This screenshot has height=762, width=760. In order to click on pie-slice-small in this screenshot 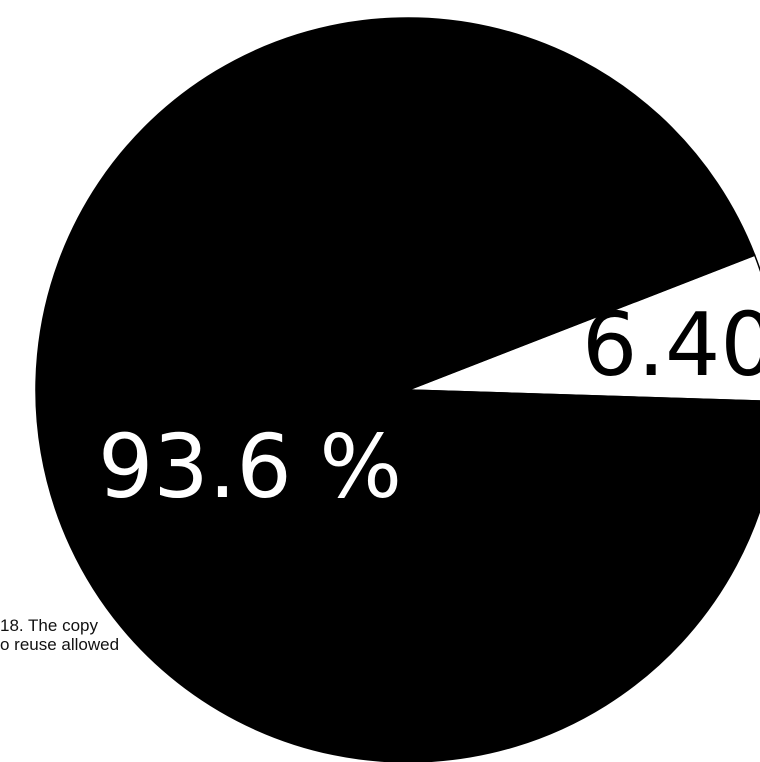, I will do `click(583, 328)`.